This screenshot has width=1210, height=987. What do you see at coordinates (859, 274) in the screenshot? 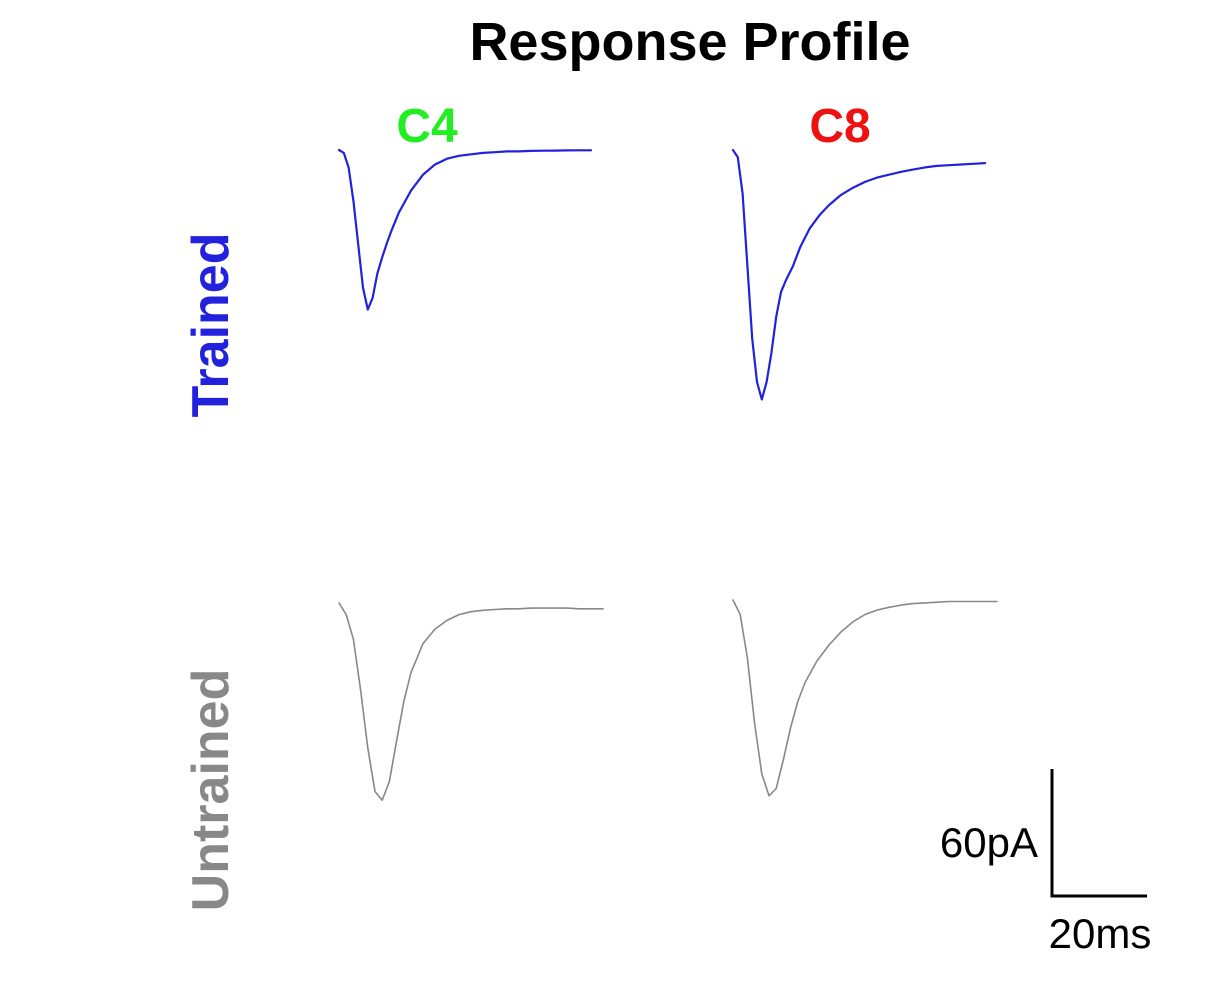
I see `trace-trained-c8` at bounding box center [859, 274].